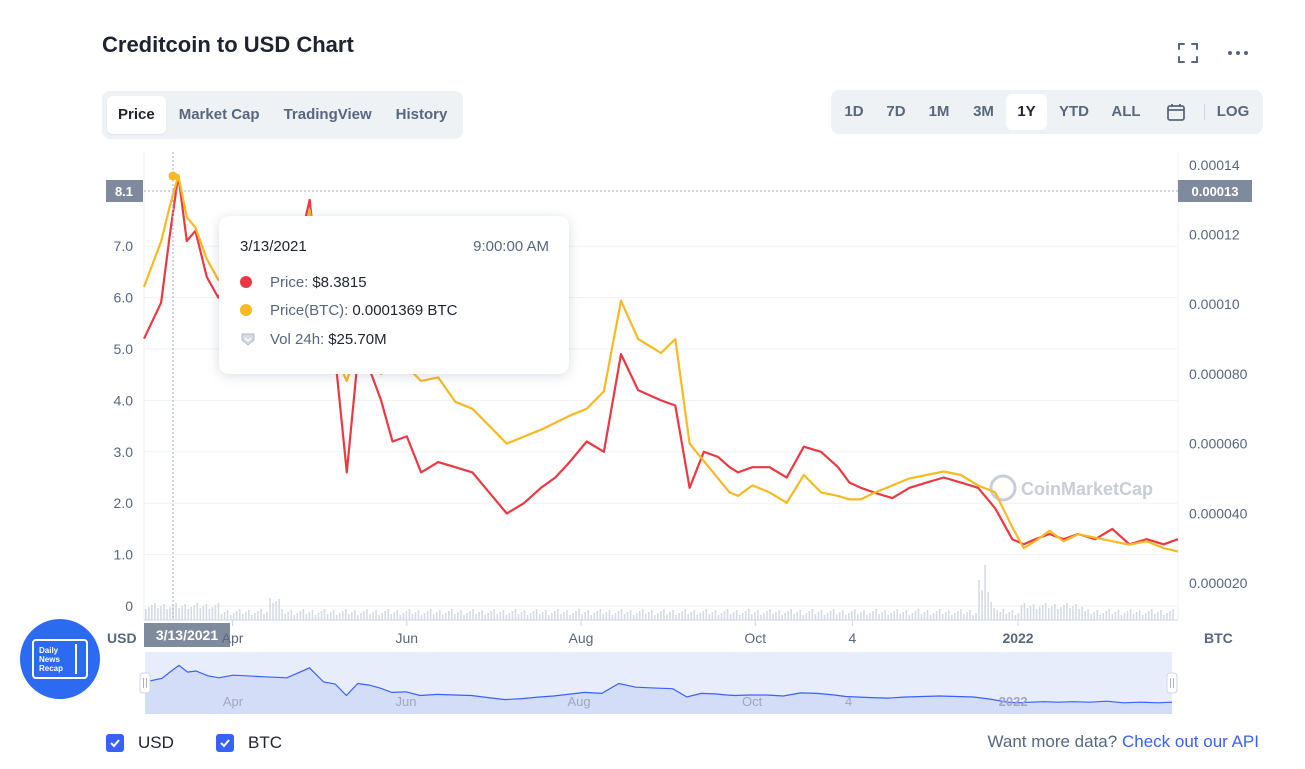 This screenshot has height=769, width=1305. Describe the element at coordinates (755, 638) in the screenshot. I see `x-tick-label: Oct` at that location.